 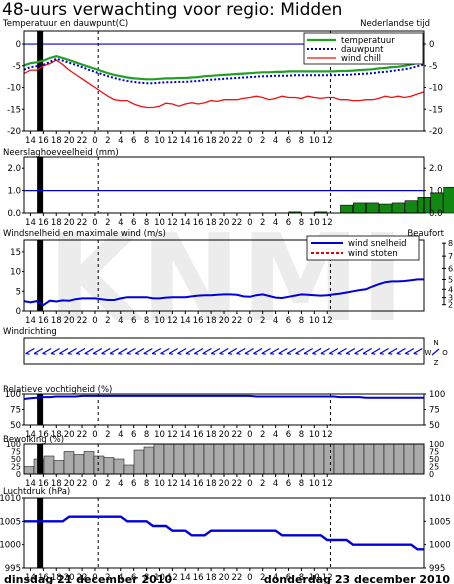 What do you see at coordinates (362, 50) in the screenshot?
I see `temp-legend-label: dauwpunt` at bounding box center [362, 50].